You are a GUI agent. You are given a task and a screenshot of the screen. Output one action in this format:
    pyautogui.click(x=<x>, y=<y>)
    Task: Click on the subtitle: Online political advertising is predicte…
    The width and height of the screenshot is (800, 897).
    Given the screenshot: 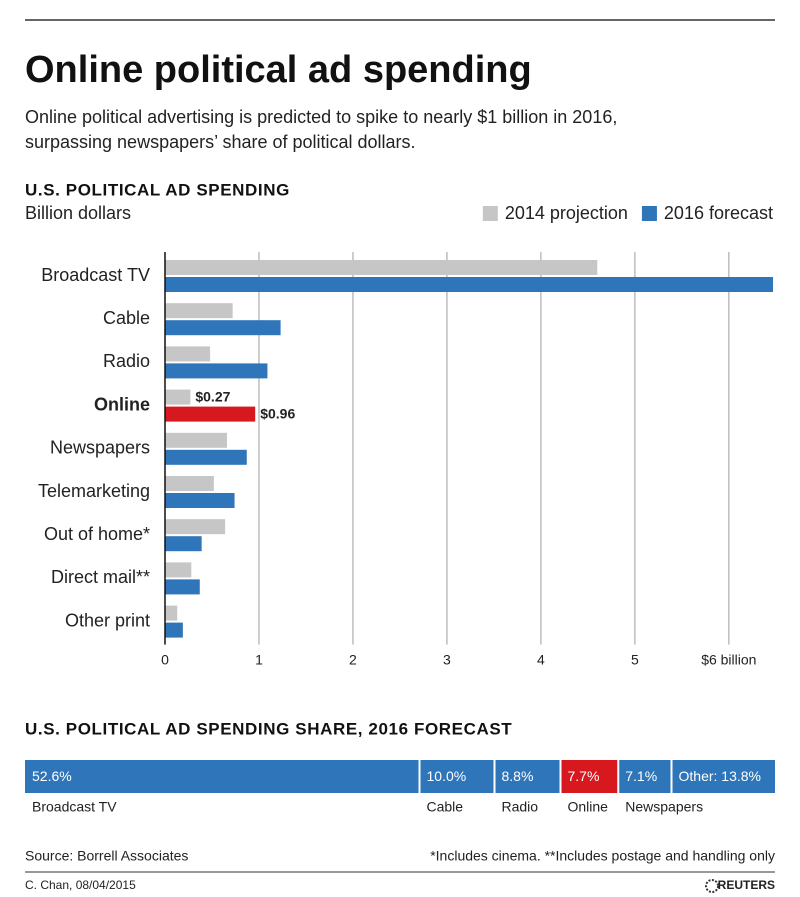 What is the action you would take?
    pyautogui.click(x=321, y=117)
    